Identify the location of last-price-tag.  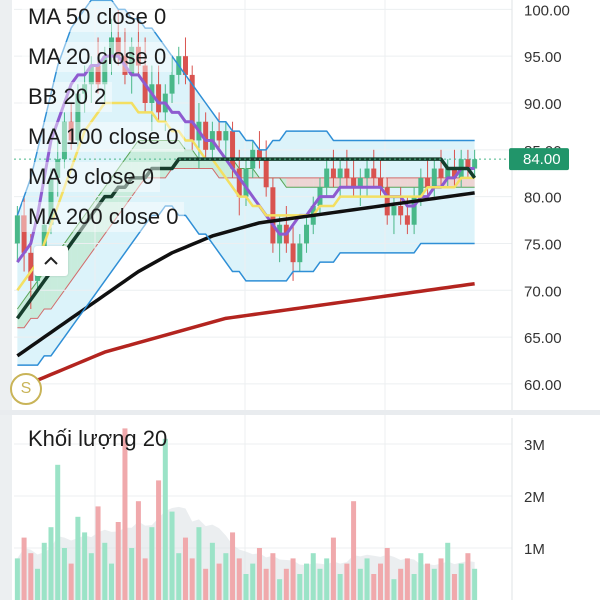
(539, 159).